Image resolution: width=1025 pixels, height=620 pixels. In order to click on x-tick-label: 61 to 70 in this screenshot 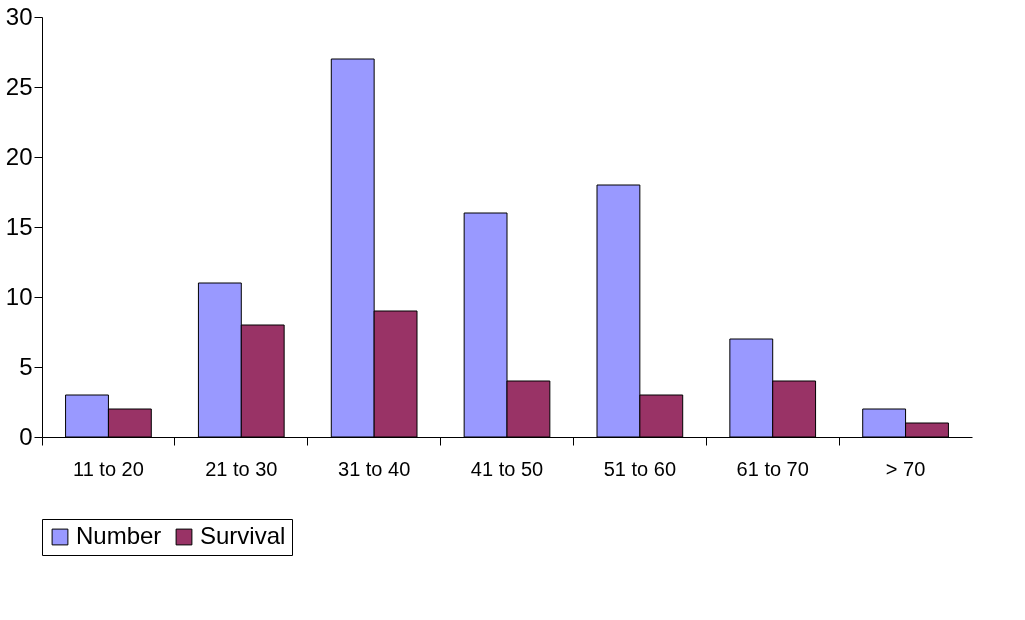, I will do `click(772, 468)`.